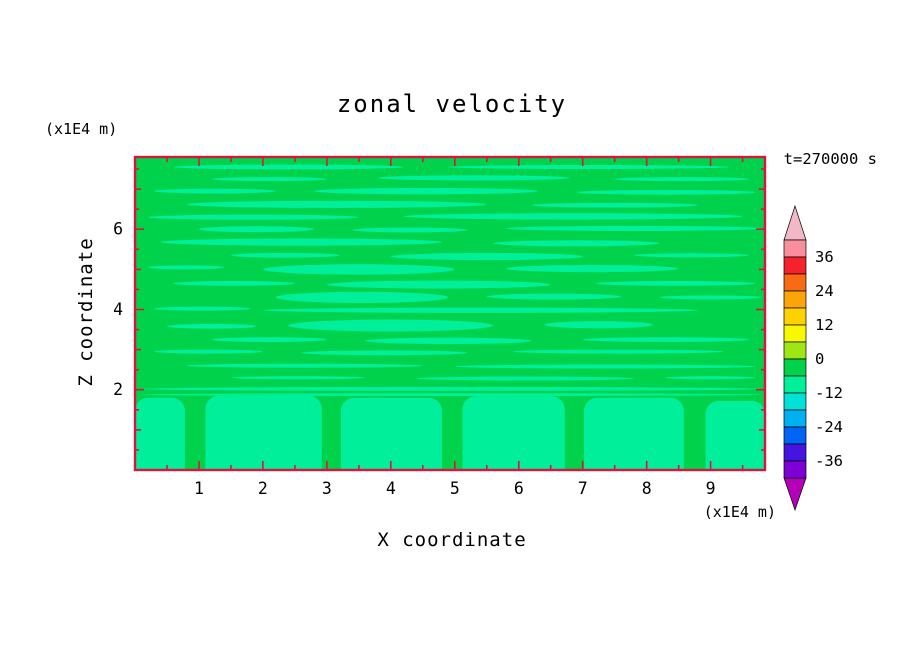 This screenshot has width=904, height=654. I want to click on colorbar-label: -12, so click(829, 393).